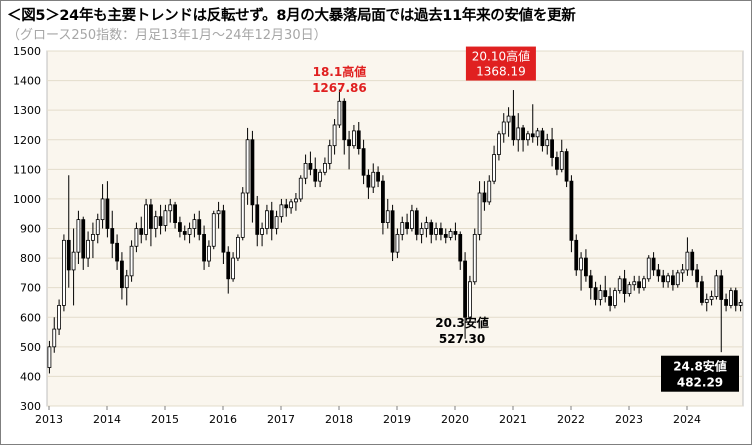 The width and height of the screenshot is (752, 445). What do you see at coordinates (30, 258) in the screenshot?
I see `y-tick-label: 800` at bounding box center [30, 258].